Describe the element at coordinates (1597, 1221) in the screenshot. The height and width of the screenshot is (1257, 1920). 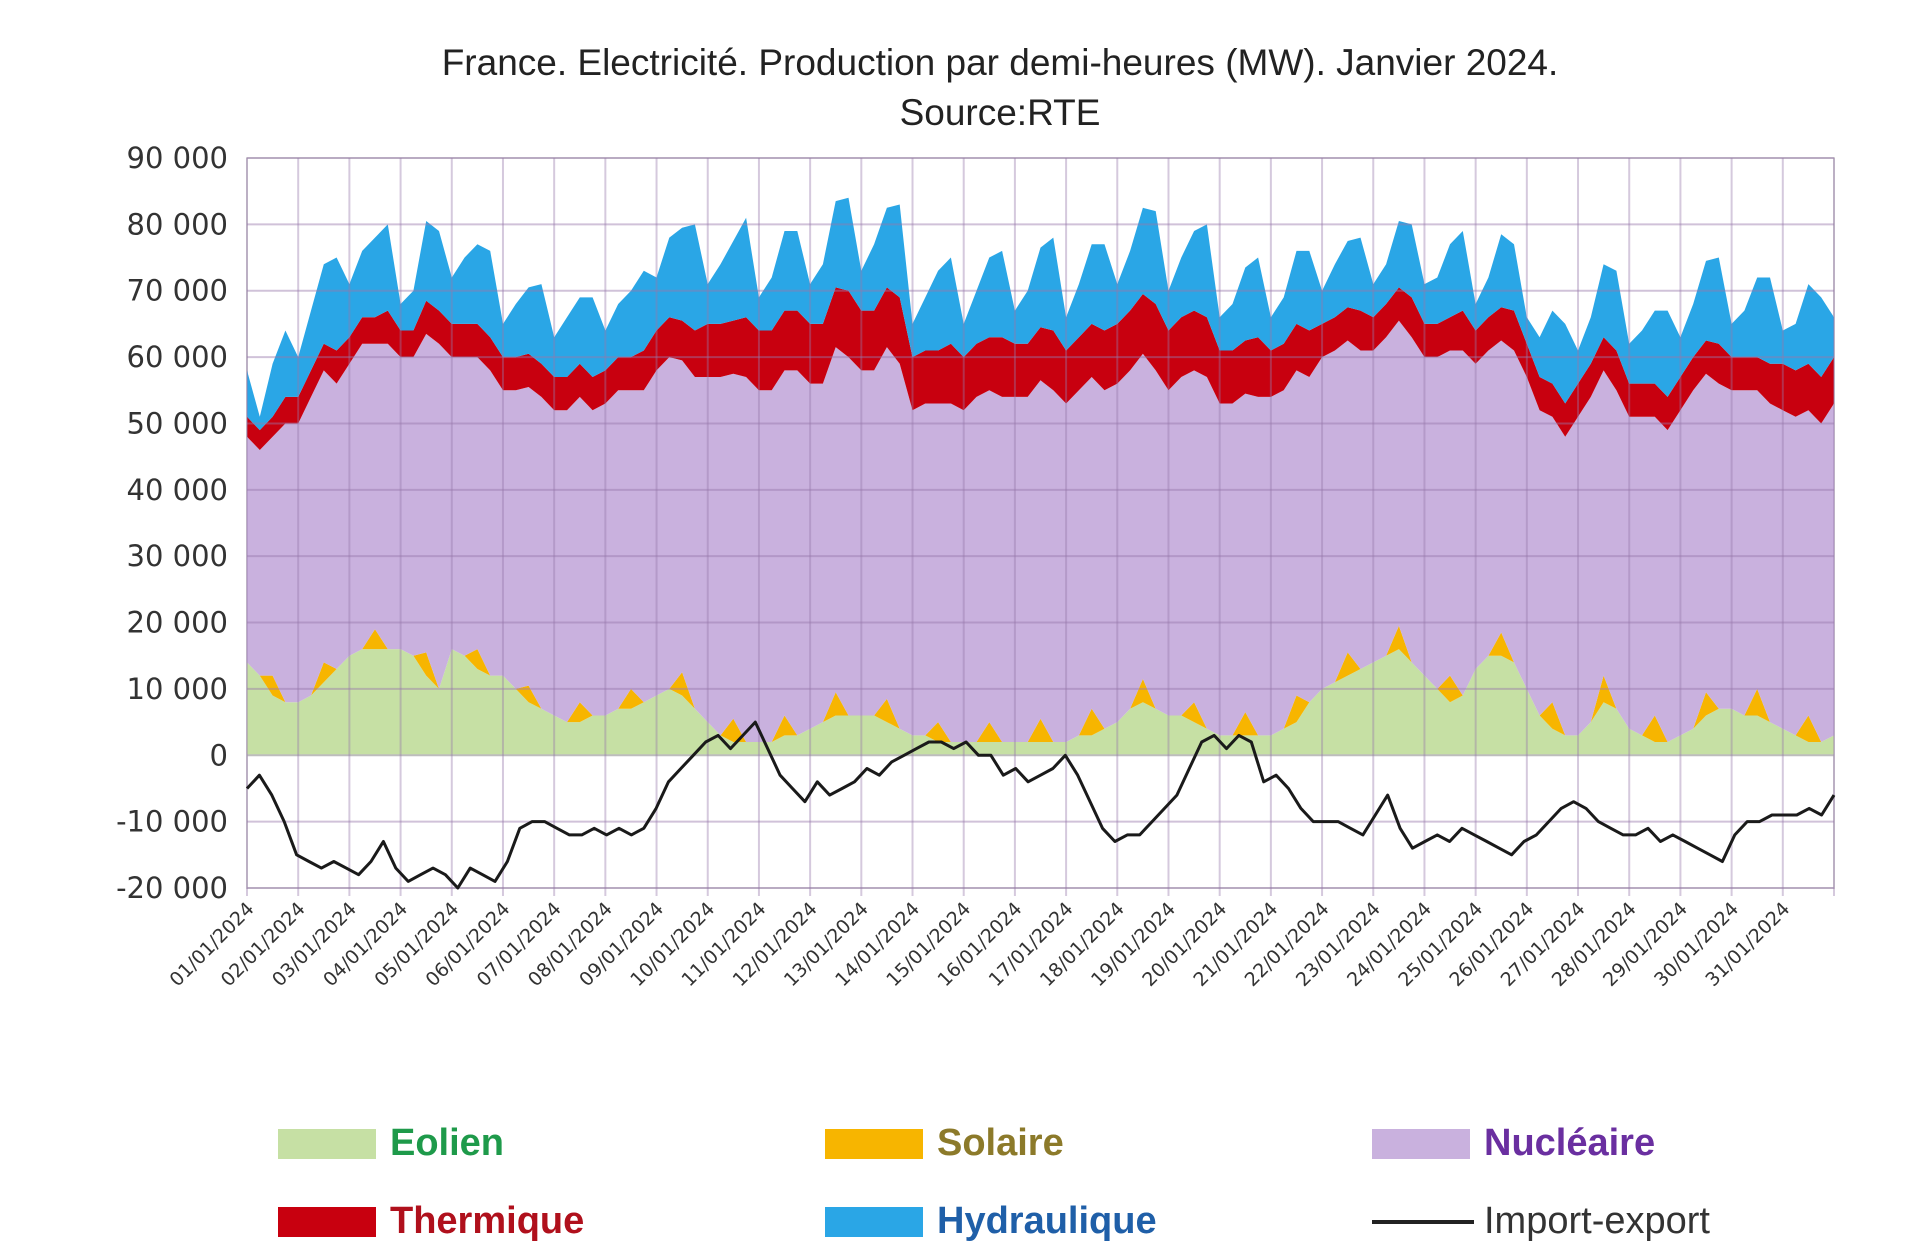
I see `legend-label-import-export: Import-export` at that location.